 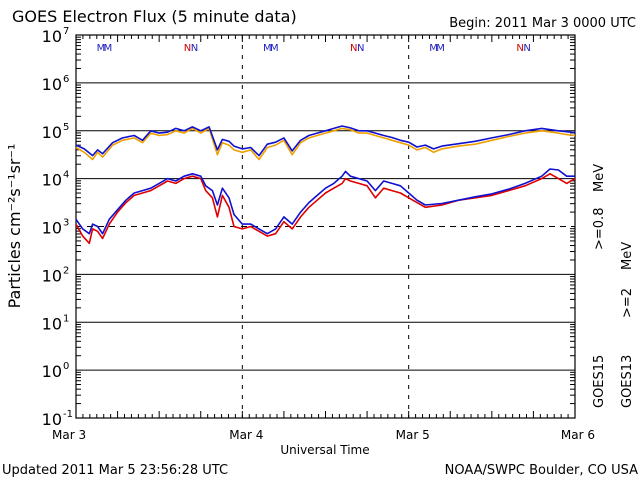 What do you see at coordinates (68, 414) in the screenshot?
I see `y-tick-exponent: -1` at bounding box center [68, 414].